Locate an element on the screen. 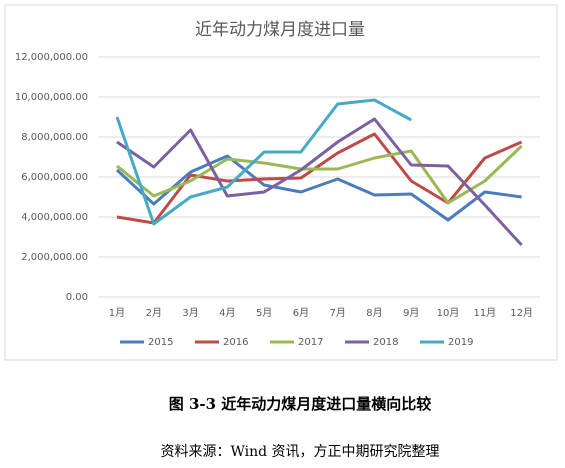 This screenshot has width=565, height=468. legend-label: 2018 is located at coordinates (385, 342).